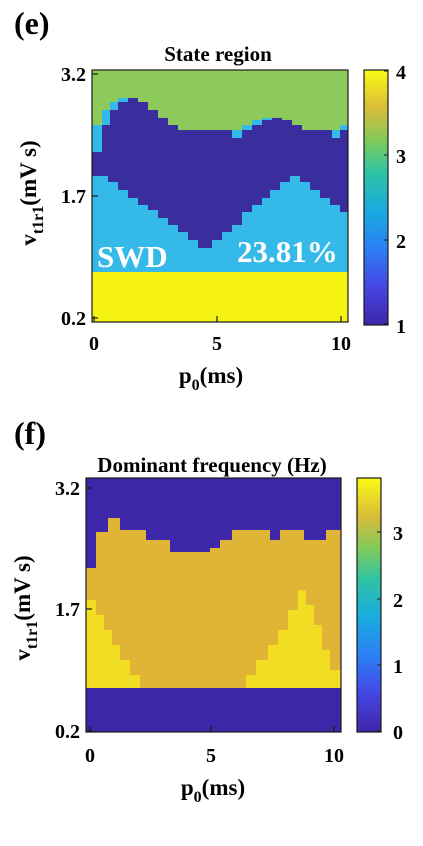 The height and width of the screenshot is (846, 423). What do you see at coordinates (185, 375) in the screenshot?
I see `x-axis-label-e-base: p` at bounding box center [185, 375].